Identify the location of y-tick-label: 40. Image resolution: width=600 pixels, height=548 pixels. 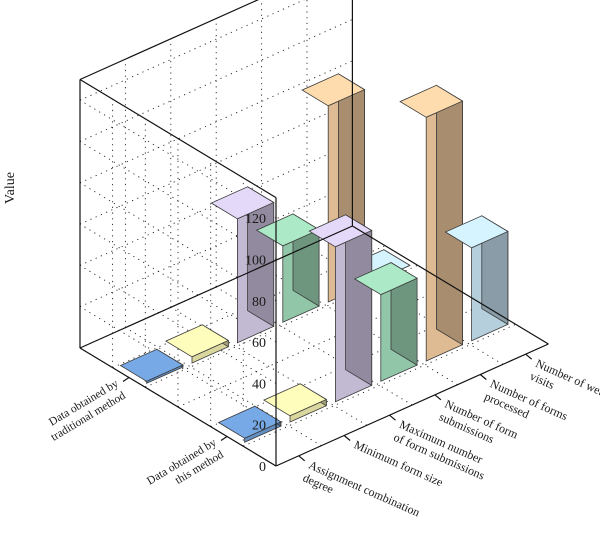
(259, 384).